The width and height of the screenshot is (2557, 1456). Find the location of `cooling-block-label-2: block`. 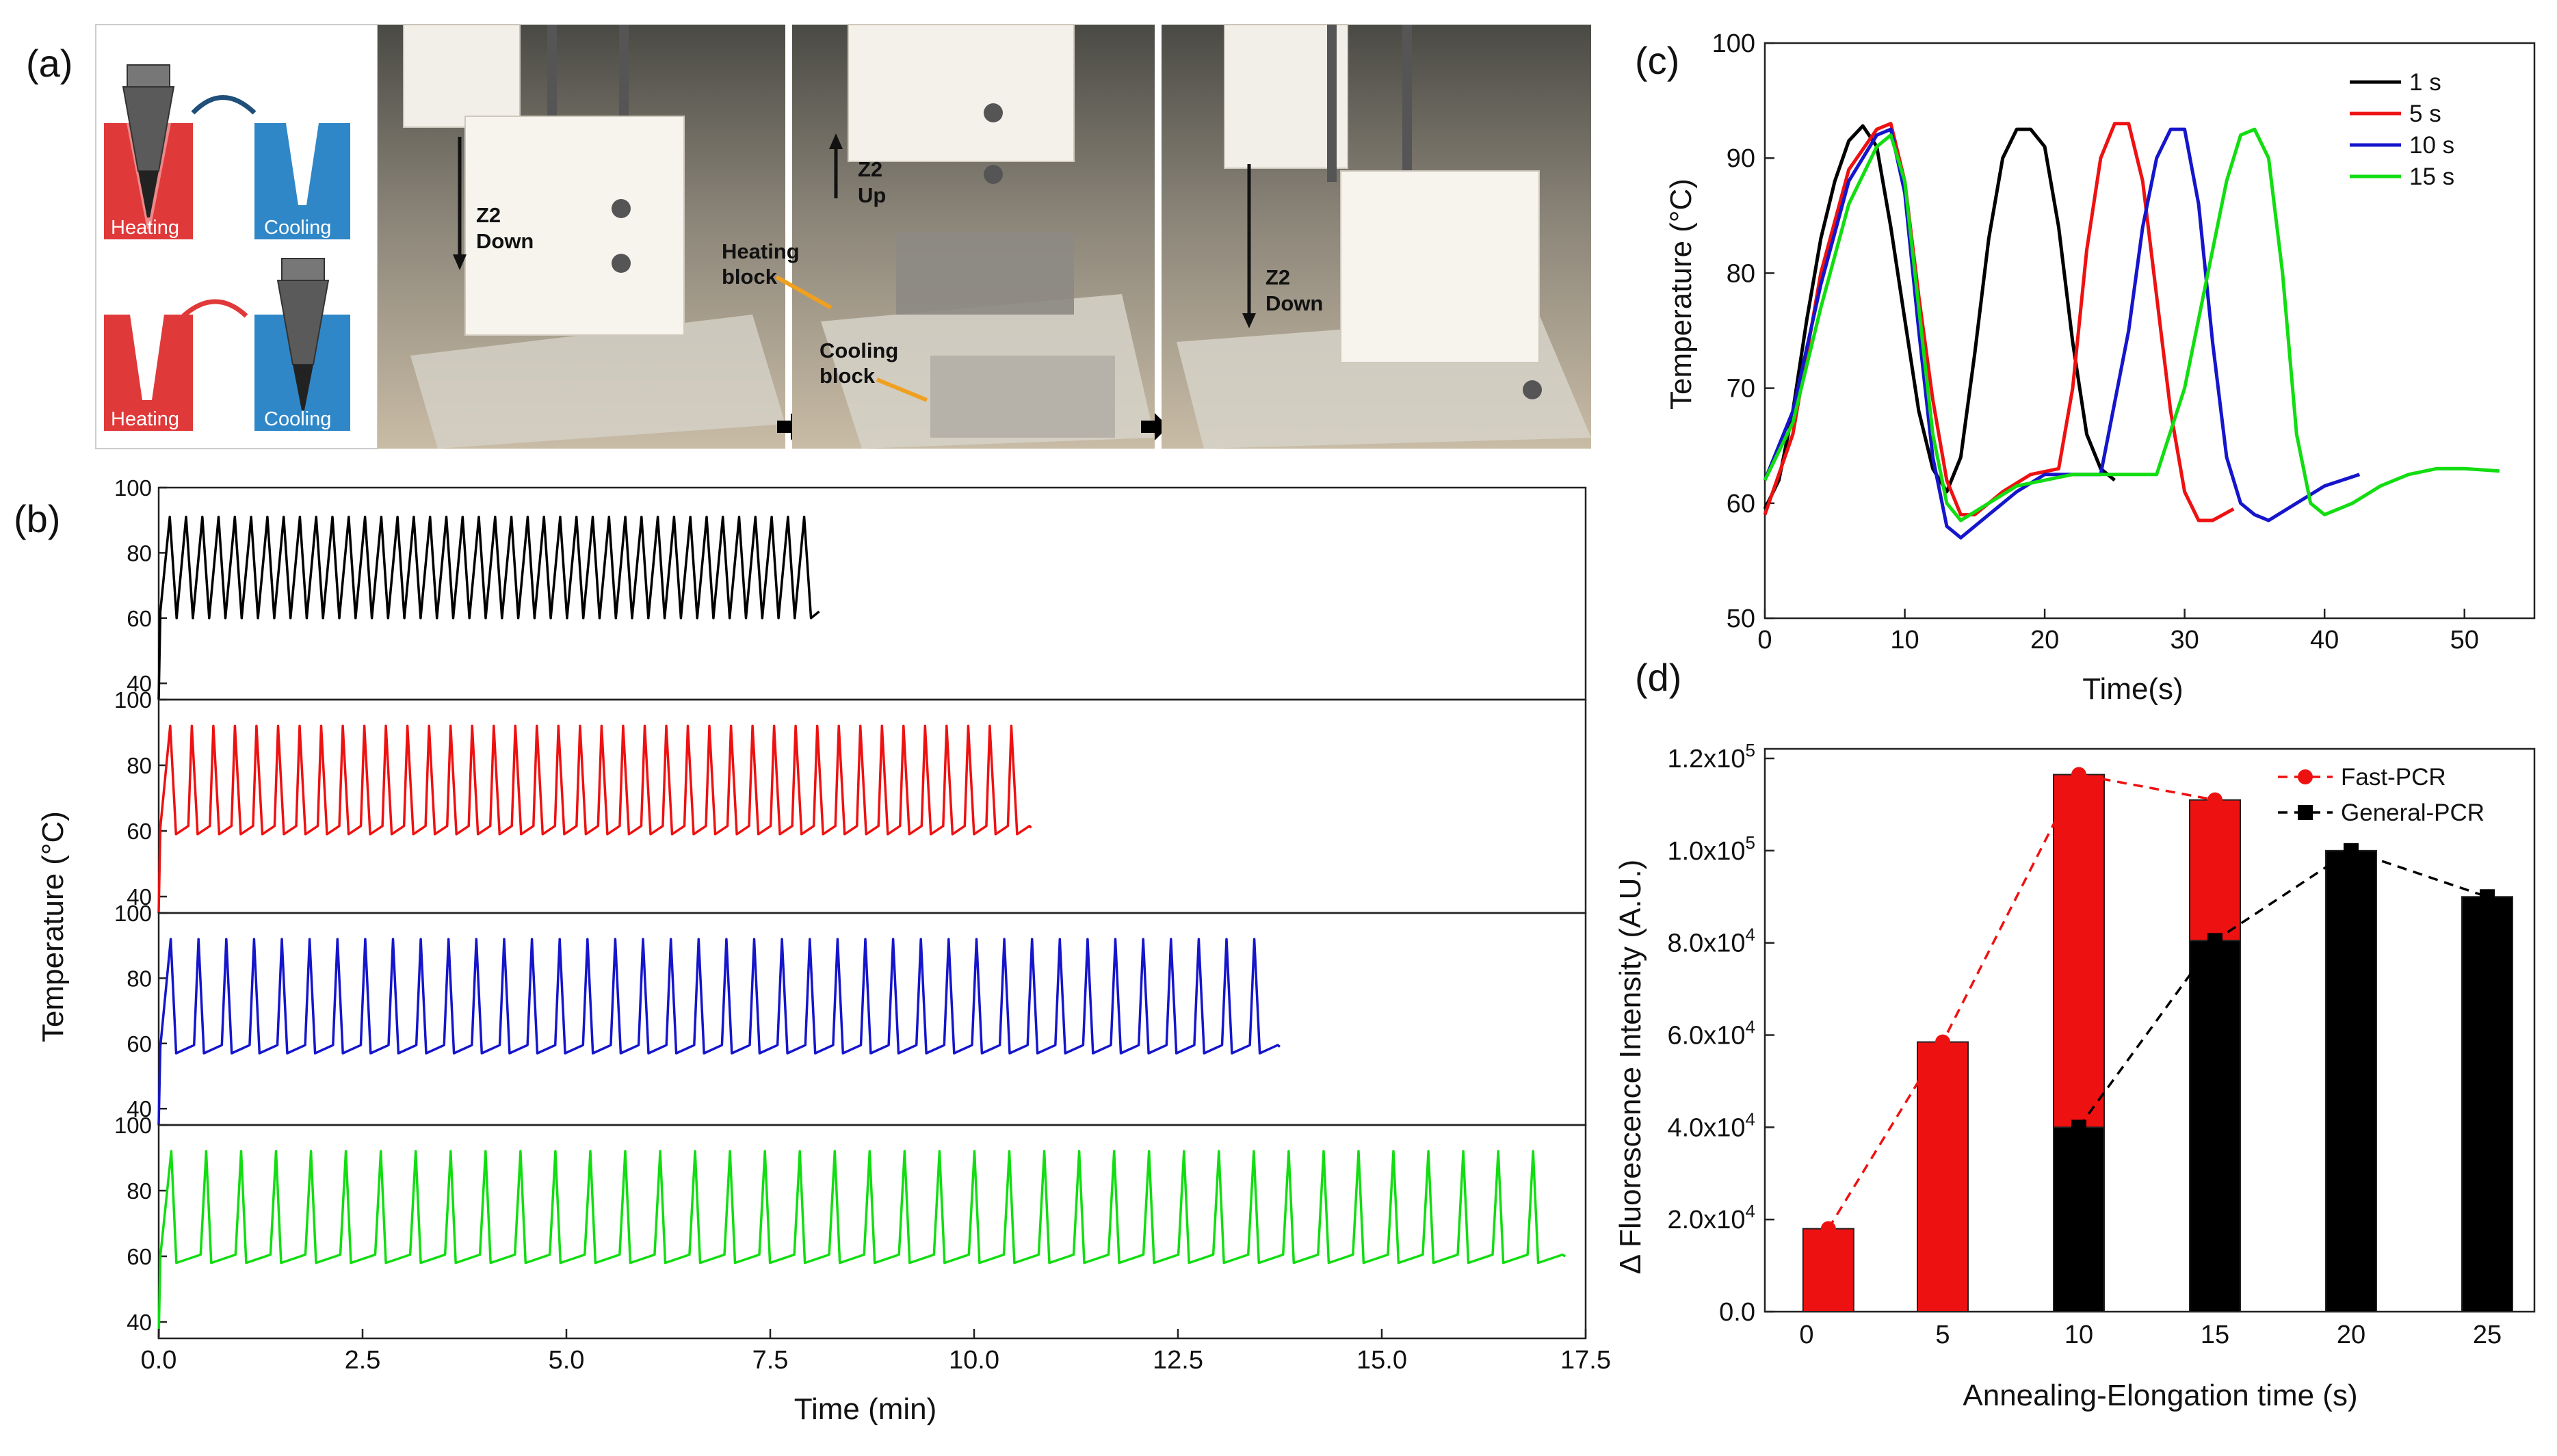

cooling-block-label-2: block is located at coordinates (847, 376).